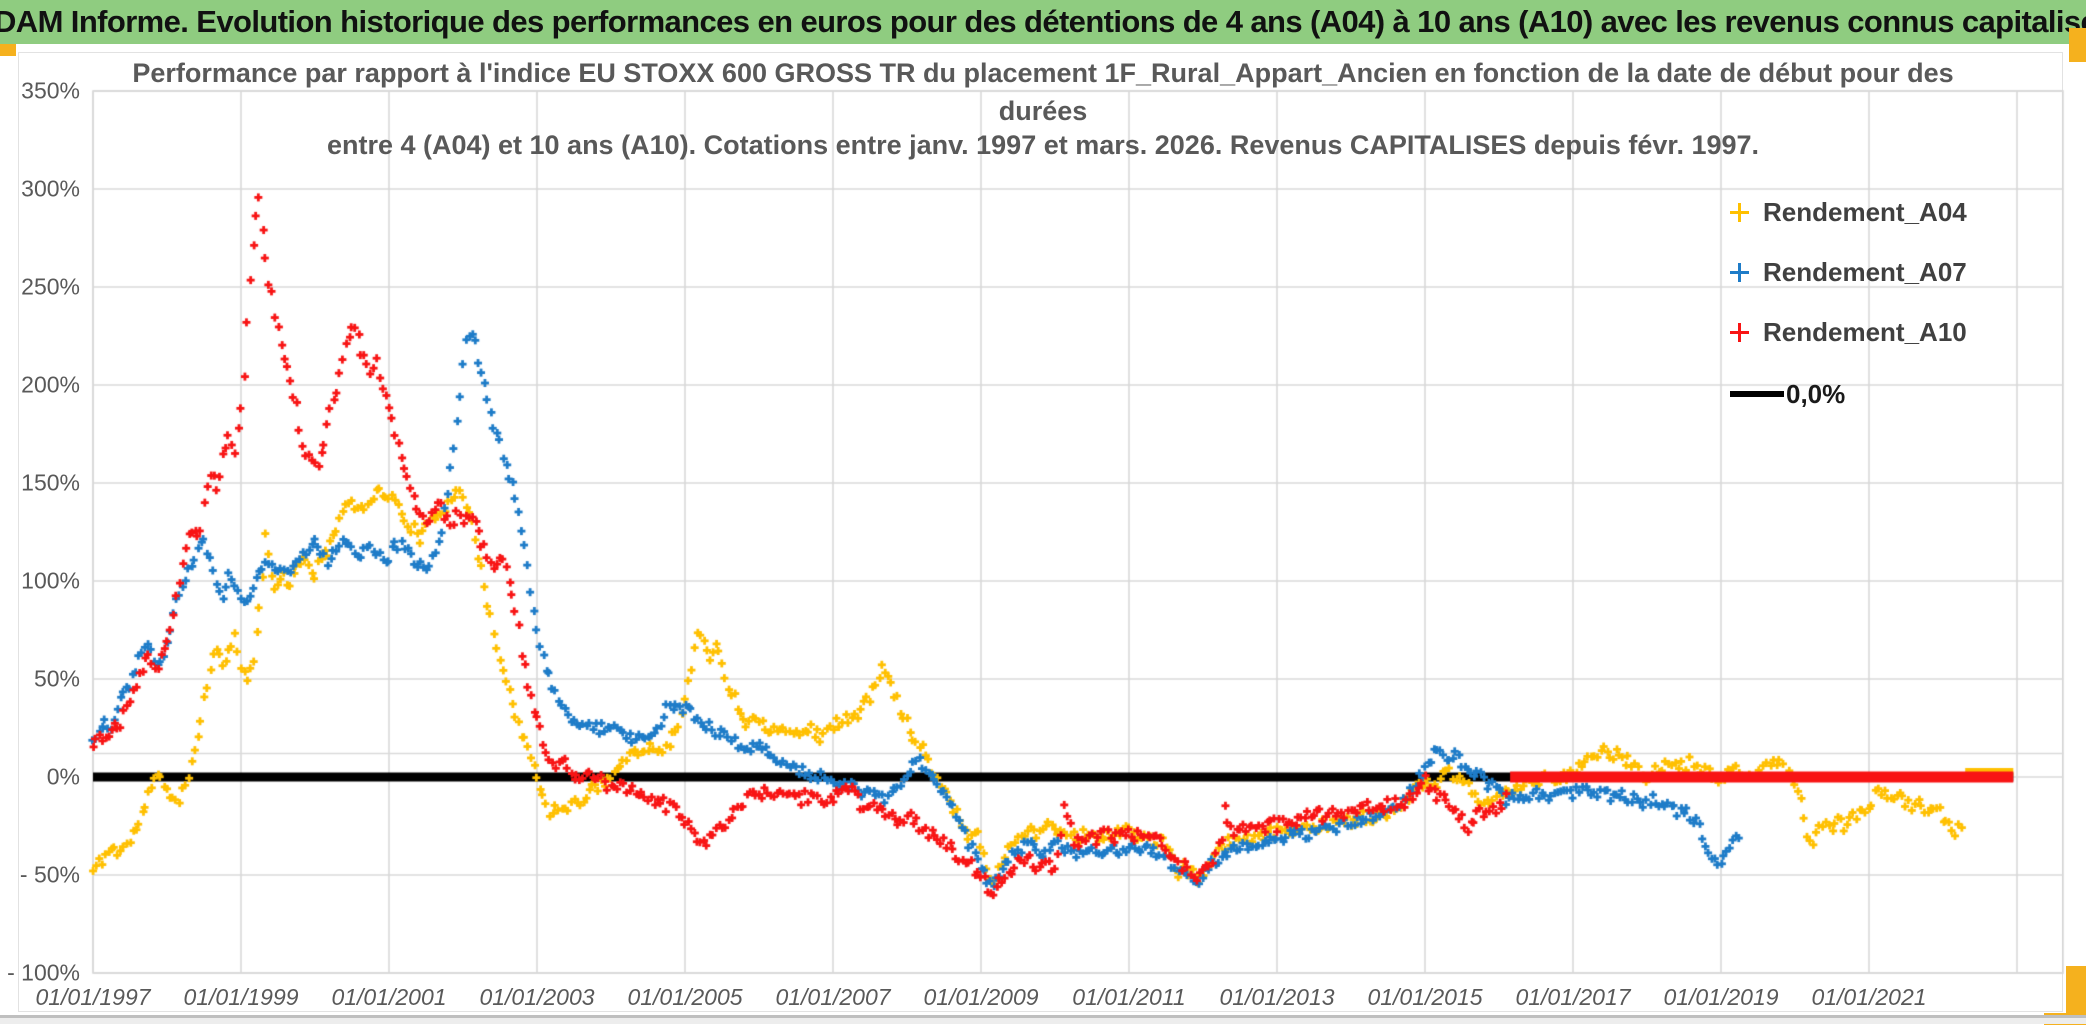 This screenshot has height=1031, width=2086. What do you see at coordinates (1043, 1020) in the screenshot?
I see `bottom-divider-light` at bounding box center [1043, 1020].